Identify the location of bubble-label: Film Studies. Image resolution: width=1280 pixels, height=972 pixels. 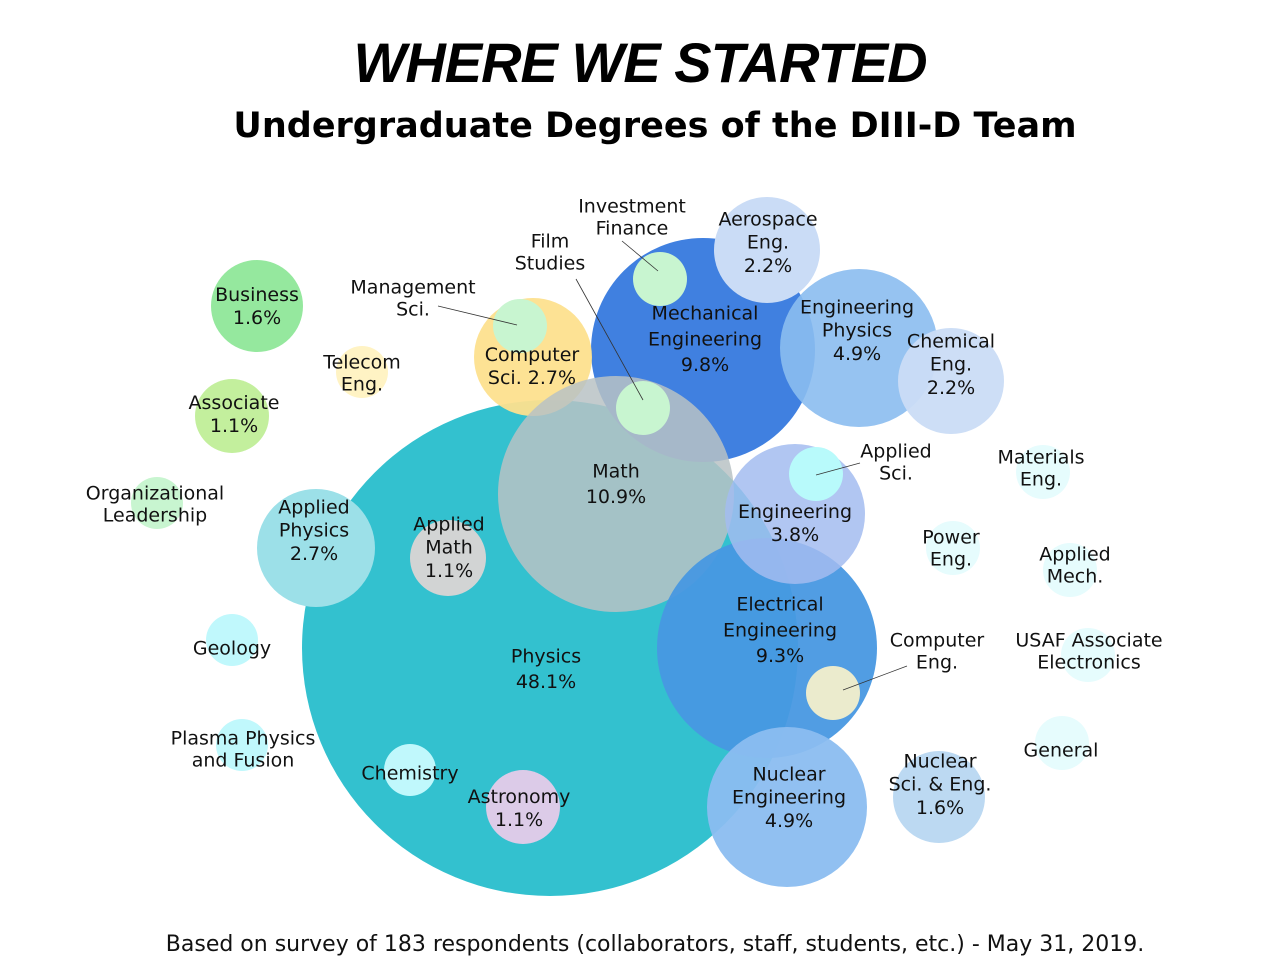
(550, 252).